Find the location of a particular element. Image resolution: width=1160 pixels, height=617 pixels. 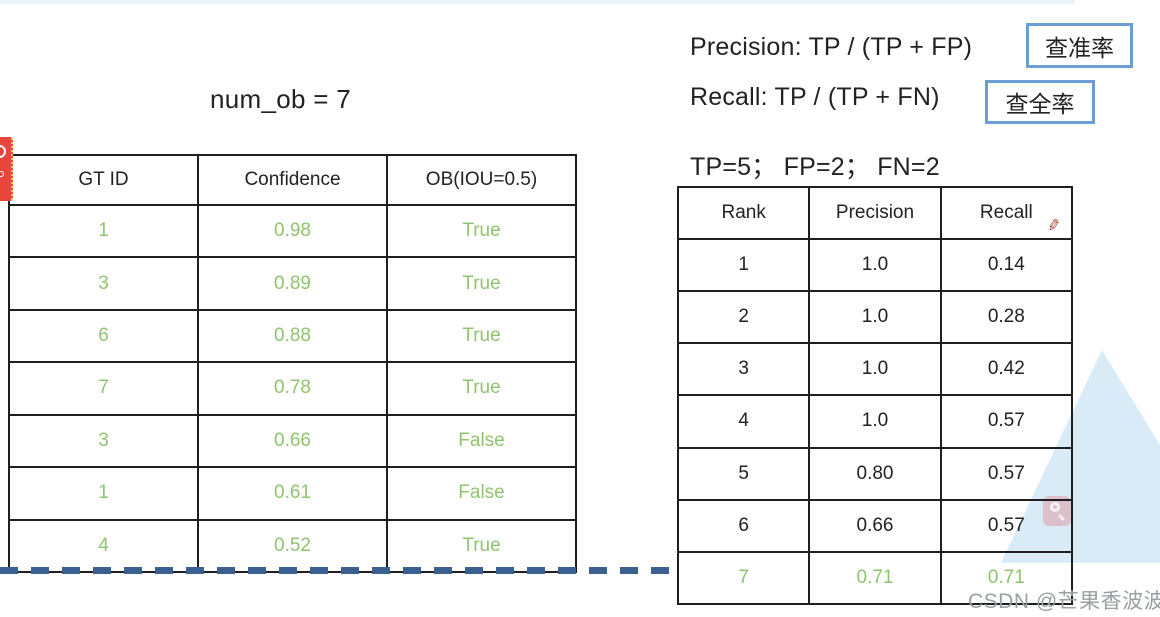

table-row: 4 1.0 0.57 is located at coordinates (875, 421).